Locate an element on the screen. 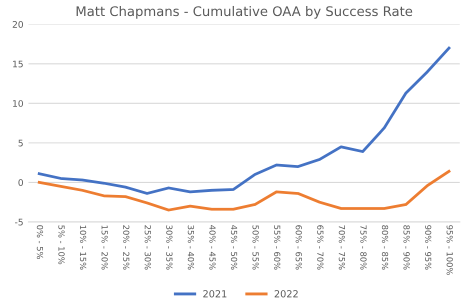 The image size is (474, 304). chart-title: Matt Chapmans - Cumulative OAA by Success Rate is located at coordinates (244, 12).